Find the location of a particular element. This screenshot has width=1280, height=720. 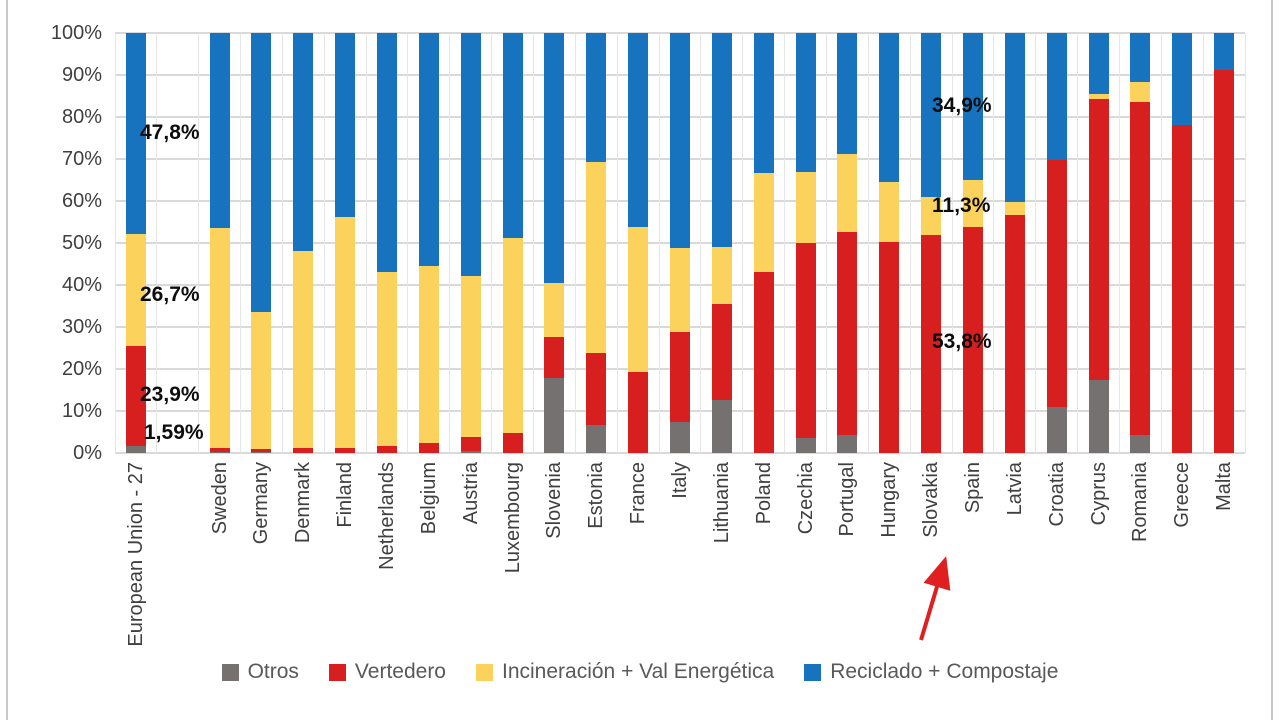

bar-france is located at coordinates (638, 243).